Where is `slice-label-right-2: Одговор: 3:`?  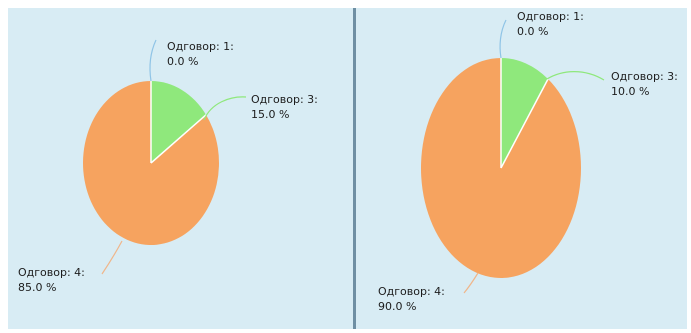
slice-label-right-2: Одговор: 3: is located at coordinates (644, 76).